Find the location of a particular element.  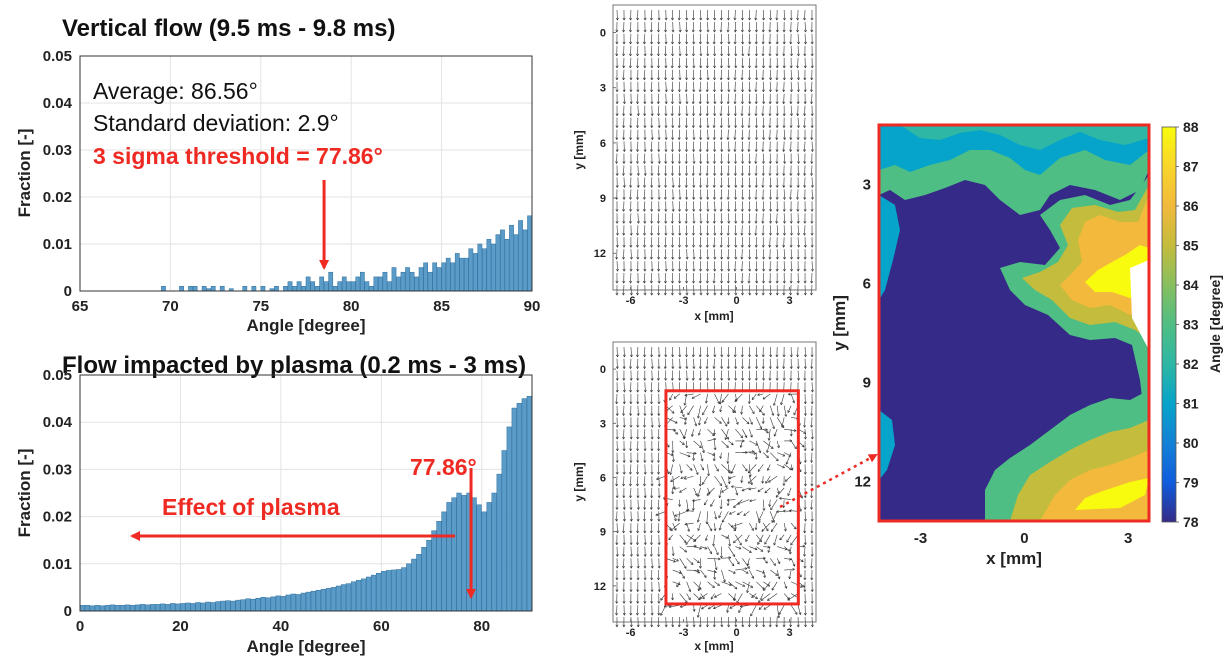

x-tick-label: 3 is located at coordinates (789, 633).